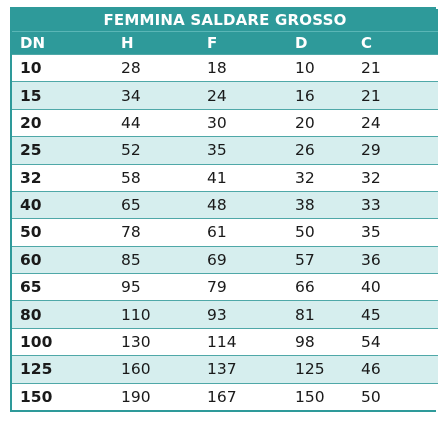 This screenshot has height=424, width=446. What do you see at coordinates (328, 95) in the screenshot?
I see `cell-d: 16` at bounding box center [328, 95].